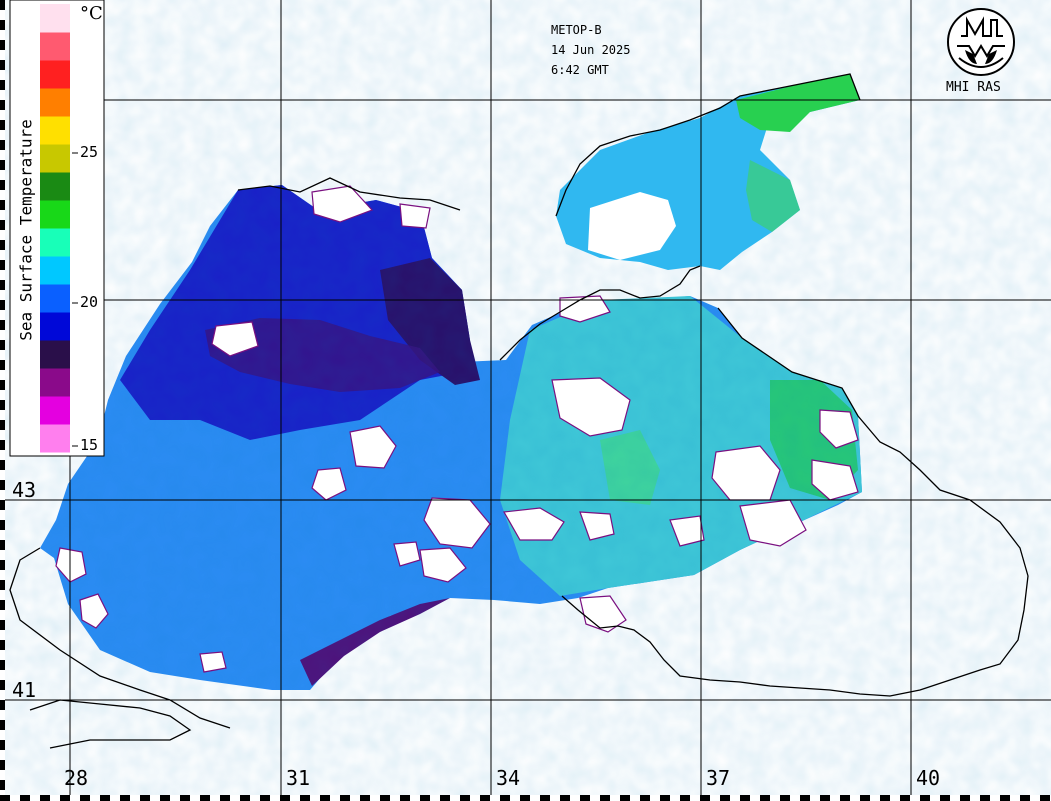 Image resolution: width=1051 pixels, height=801 pixels. Describe the element at coordinates (981, 42) in the screenshot. I see `mhi-ras-logo-icon` at that location.